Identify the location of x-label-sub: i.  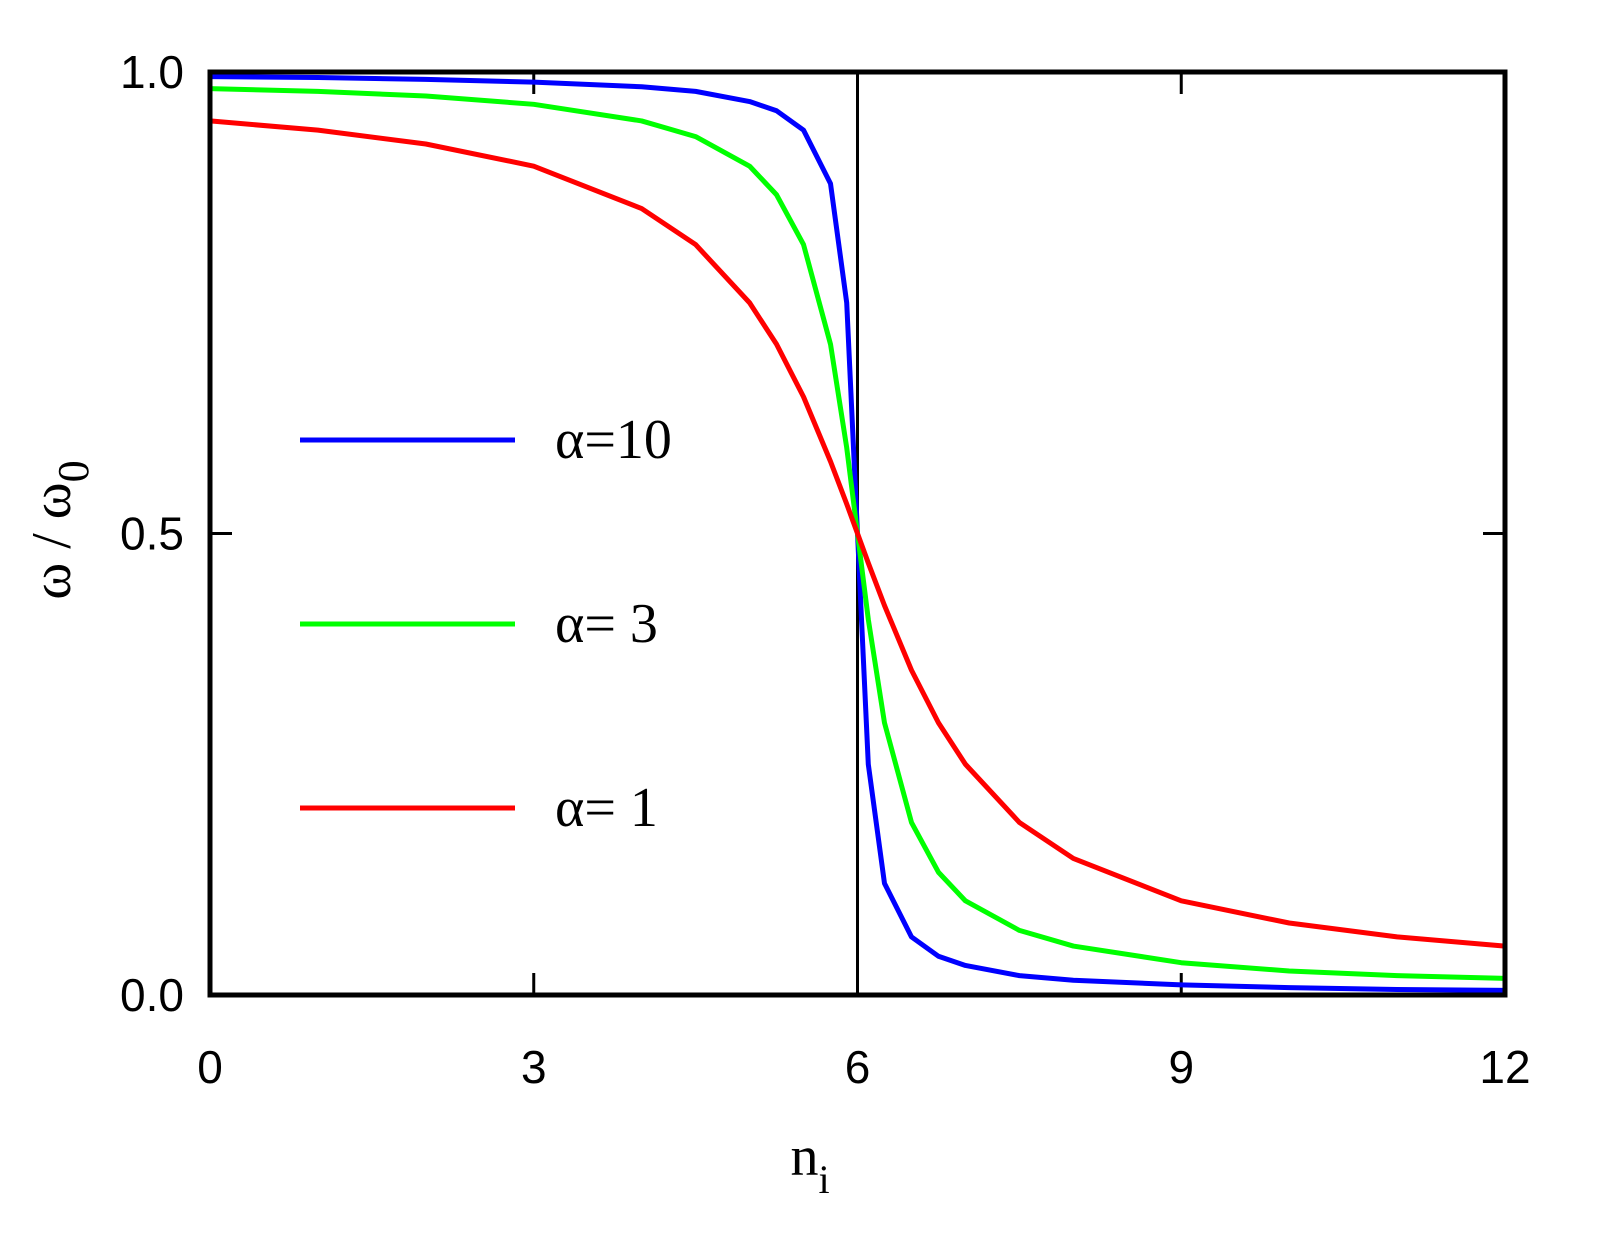
(823, 1179).